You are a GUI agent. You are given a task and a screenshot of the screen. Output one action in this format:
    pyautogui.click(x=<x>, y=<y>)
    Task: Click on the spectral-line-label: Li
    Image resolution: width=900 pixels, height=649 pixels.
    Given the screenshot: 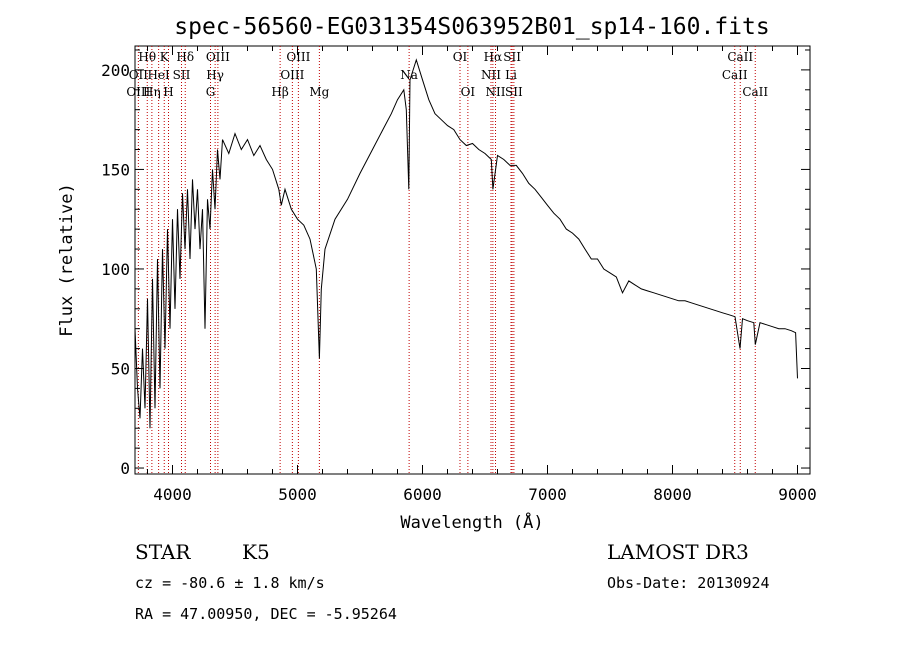 What is the action you would take?
    pyautogui.click(x=511, y=75)
    